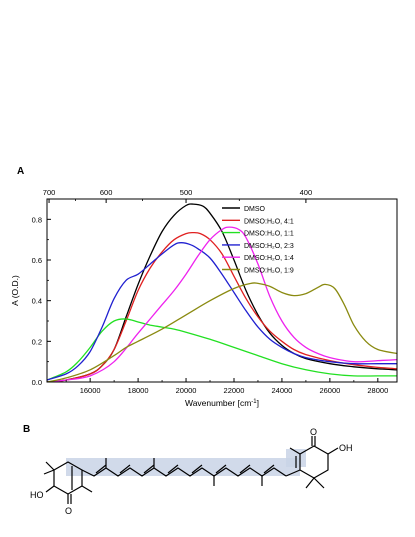 The width and height of the screenshot is (415, 537). Describe the element at coordinates (37, 260) in the screenshot. I see `y-tick-label-3: 0.6` at that location.